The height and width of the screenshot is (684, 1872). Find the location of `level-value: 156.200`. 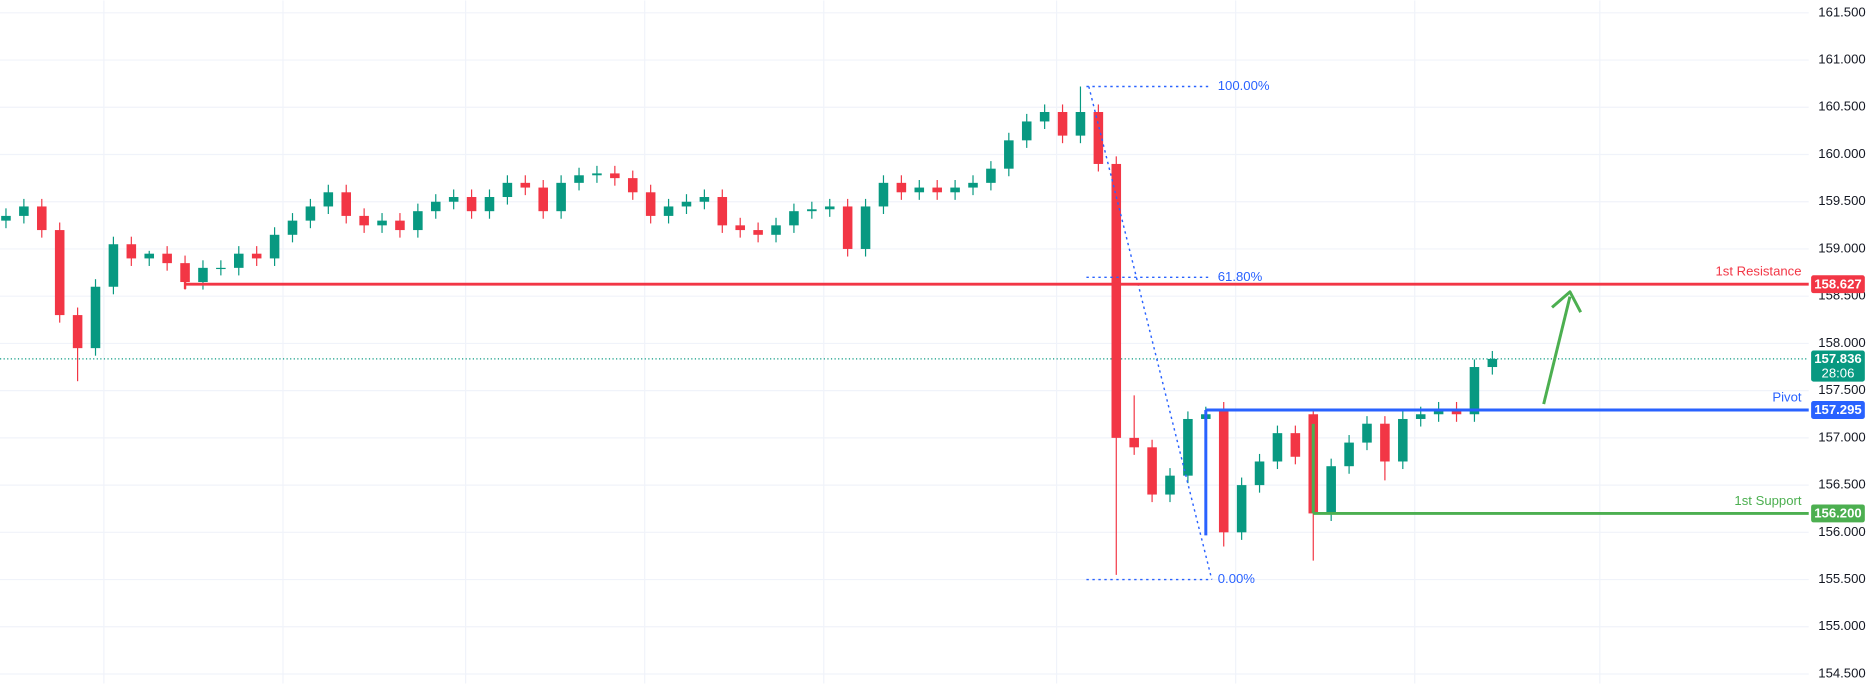

level-value: 156.200 is located at coordinates (1837, 512).